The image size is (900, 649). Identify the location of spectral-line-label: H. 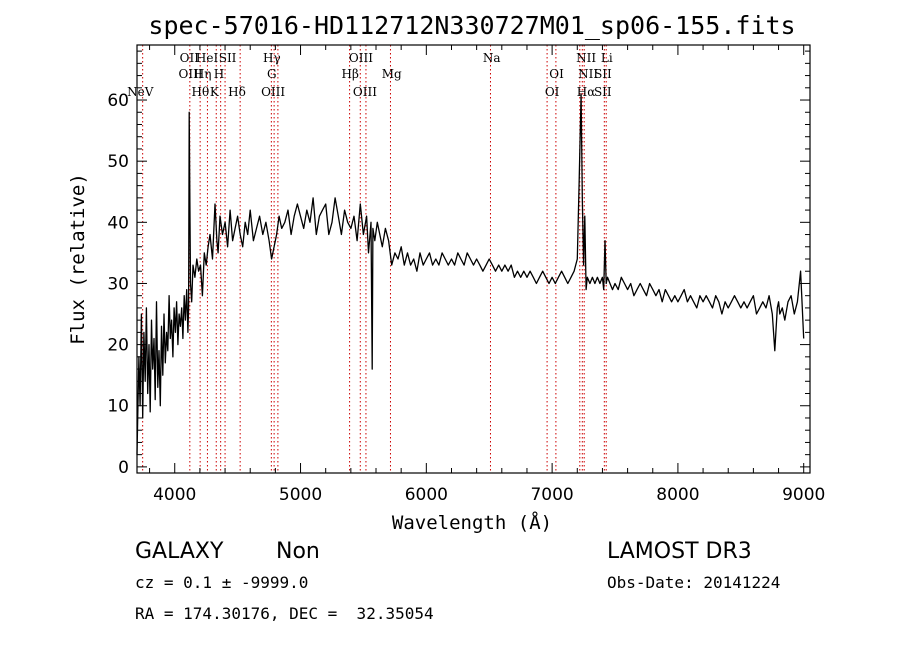
(219, 74).